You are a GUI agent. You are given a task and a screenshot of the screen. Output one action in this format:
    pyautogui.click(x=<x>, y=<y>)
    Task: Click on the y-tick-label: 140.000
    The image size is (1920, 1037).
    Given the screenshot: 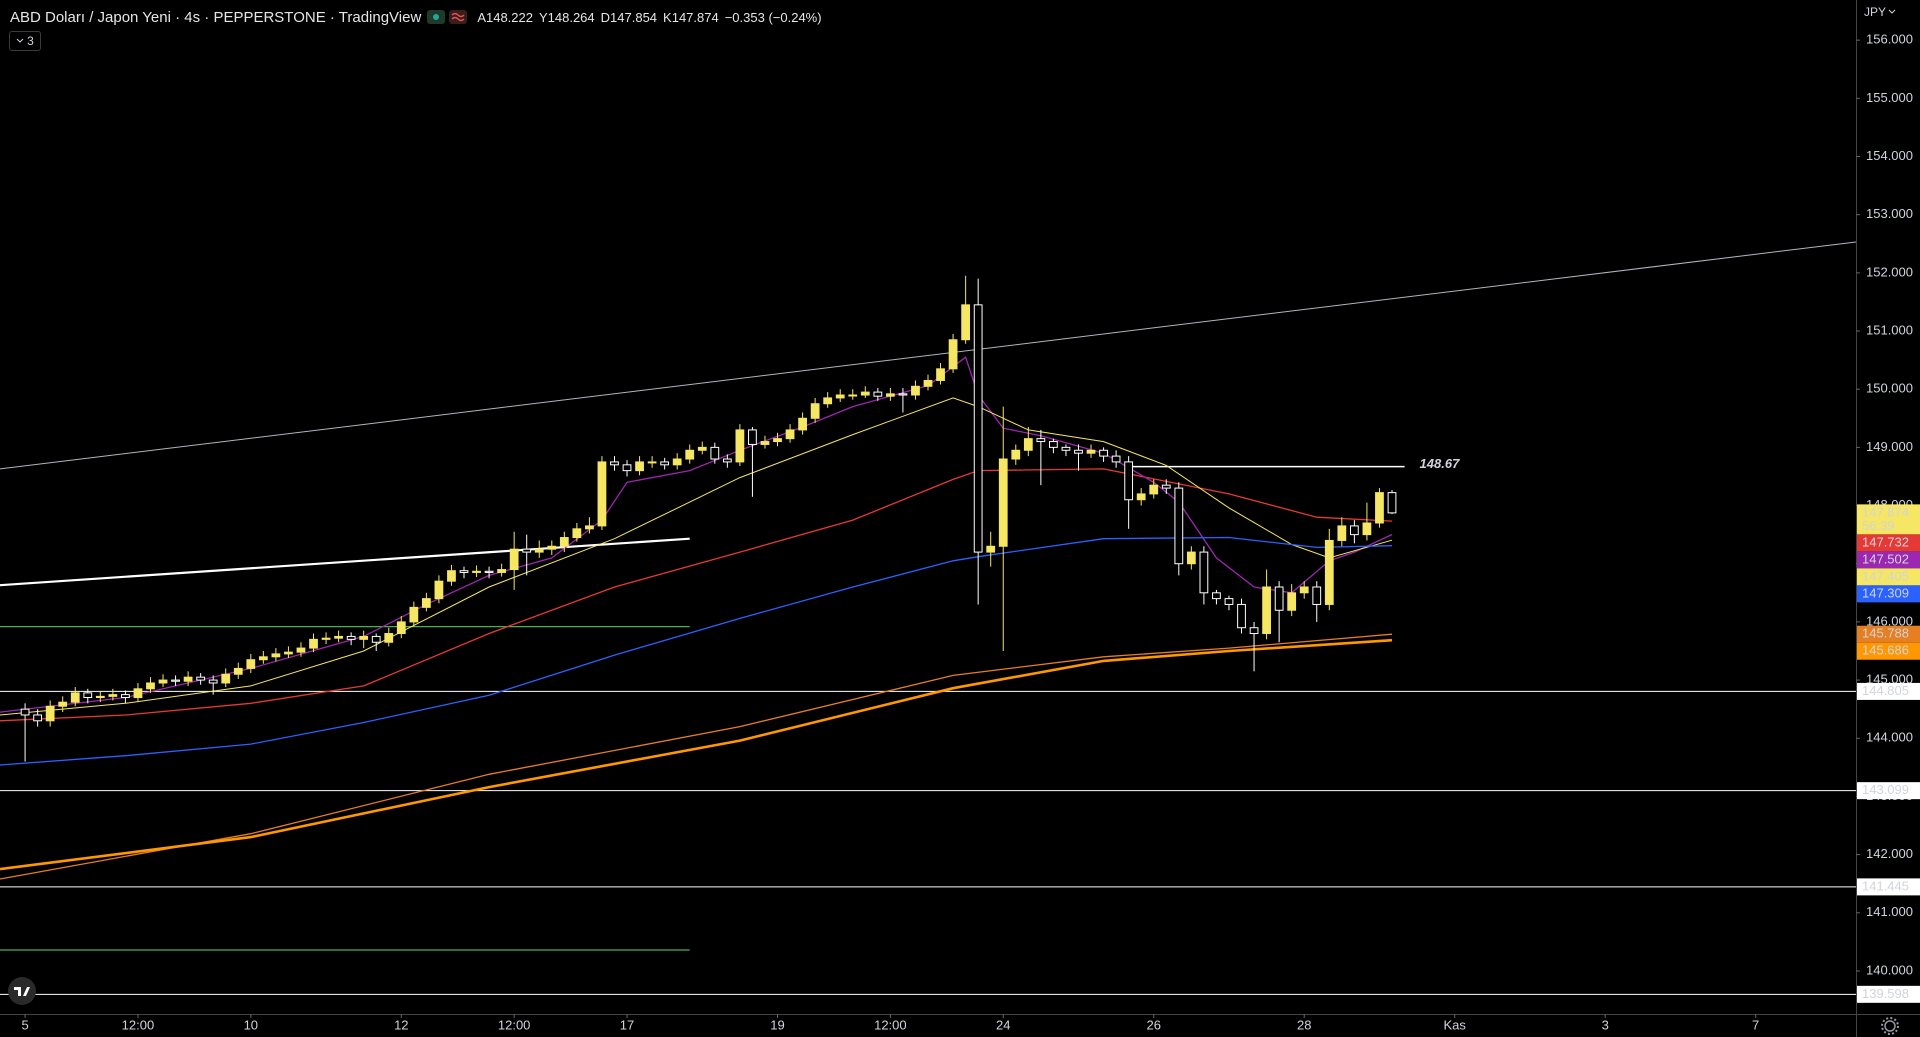 What is the action you would take?
    pyautogui.click(x=1889, y=969)
    